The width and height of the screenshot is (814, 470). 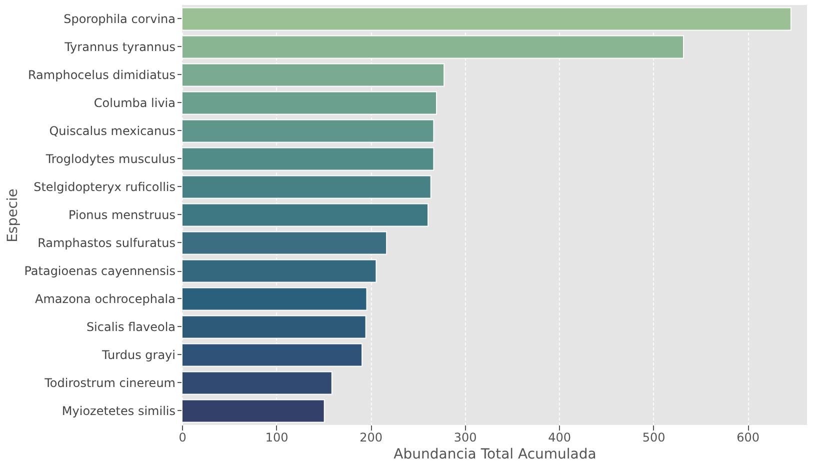 What do you see at coordinates (371, 437) in the screenshot?
I see `x-tick-label: 200` at bounding box center [371, 437].